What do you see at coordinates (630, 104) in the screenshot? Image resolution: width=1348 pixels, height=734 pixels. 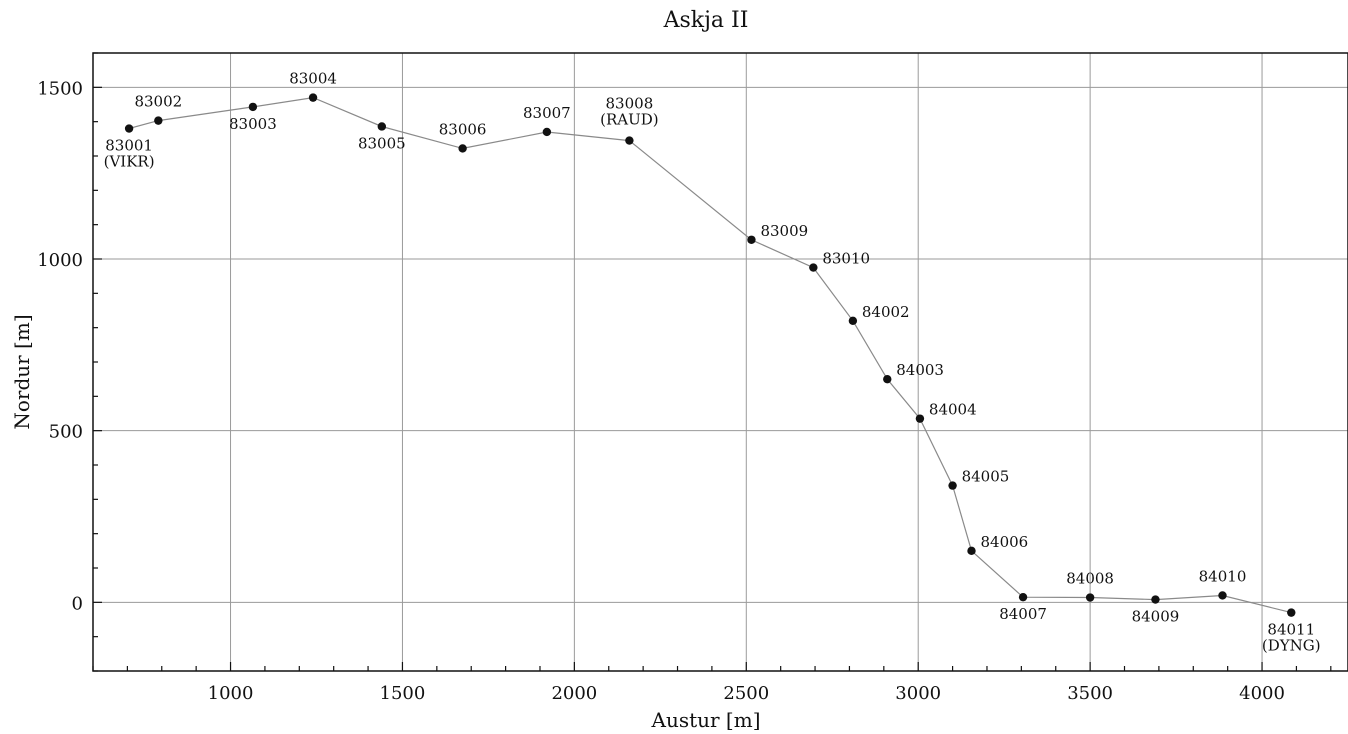 I see `point-label: 83008` at bounding box center [630, 104].